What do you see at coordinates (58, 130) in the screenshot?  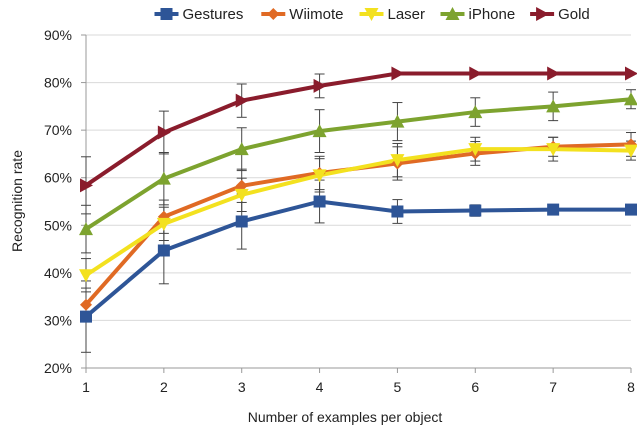 I see `y-tick-label: 70%` at bounding box center [58, 130].